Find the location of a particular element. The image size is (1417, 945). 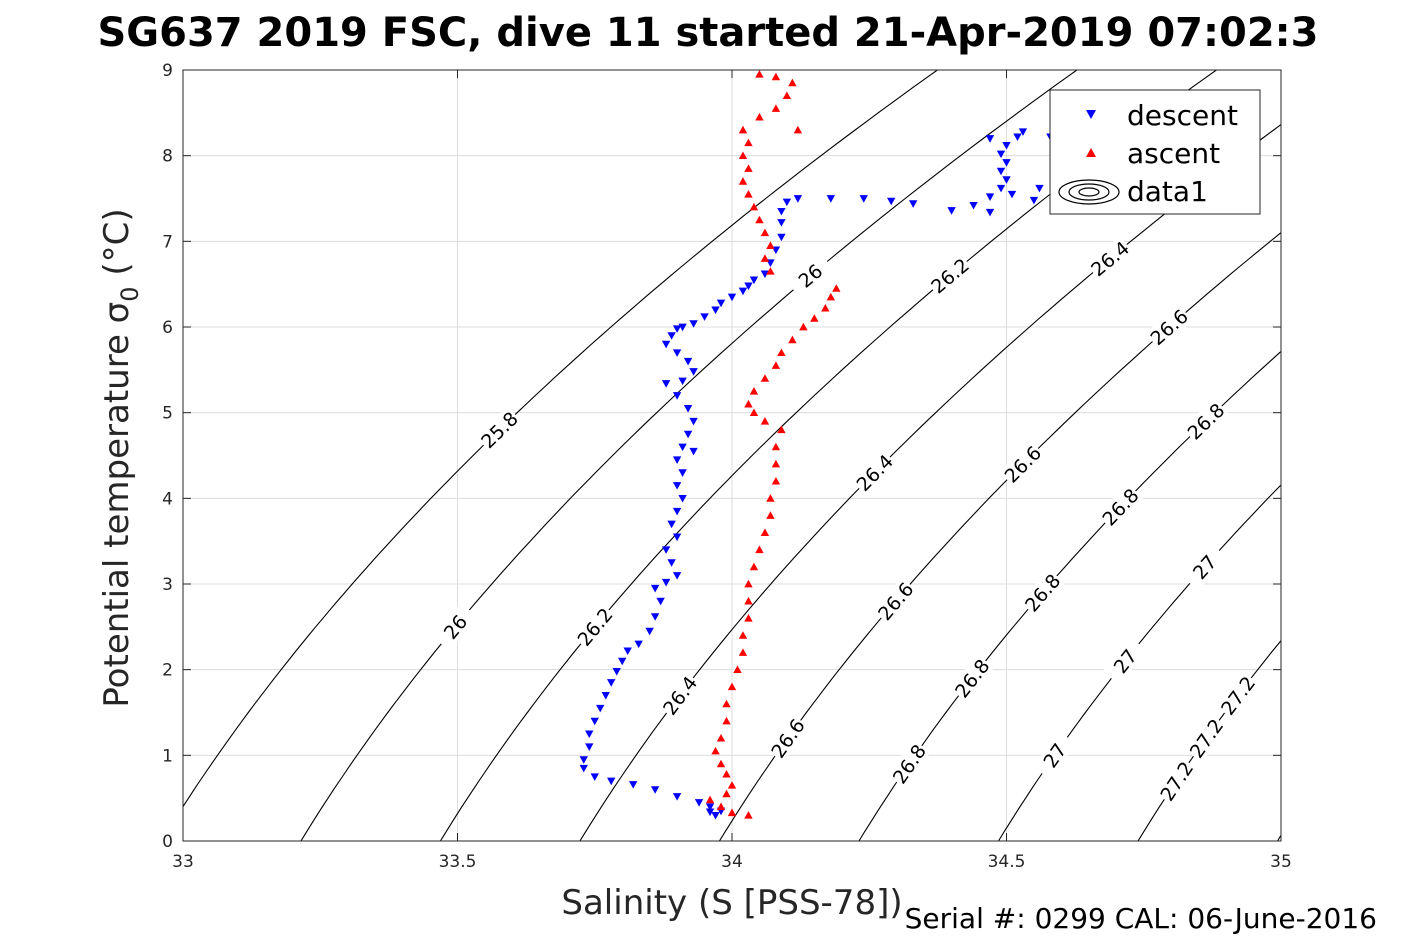

y-tick-label: 2 is located at coordinates (167, 671).